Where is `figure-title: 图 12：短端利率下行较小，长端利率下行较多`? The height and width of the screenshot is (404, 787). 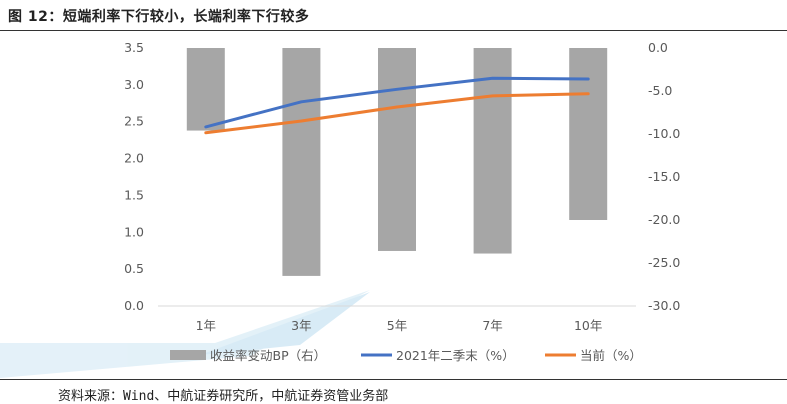
figure-title: 图 12：短端利率下行较小，长端利率下行较多 is located at coordinates (159, 17).